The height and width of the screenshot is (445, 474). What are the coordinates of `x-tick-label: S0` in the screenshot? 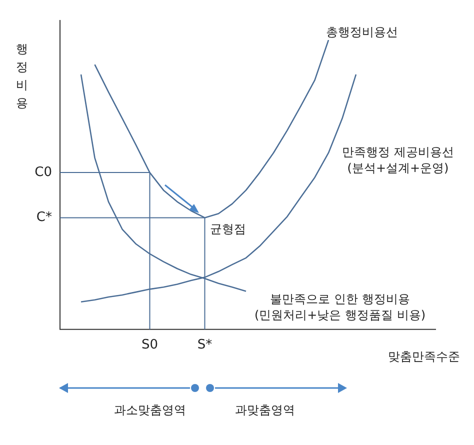 It's located at (149, 345).